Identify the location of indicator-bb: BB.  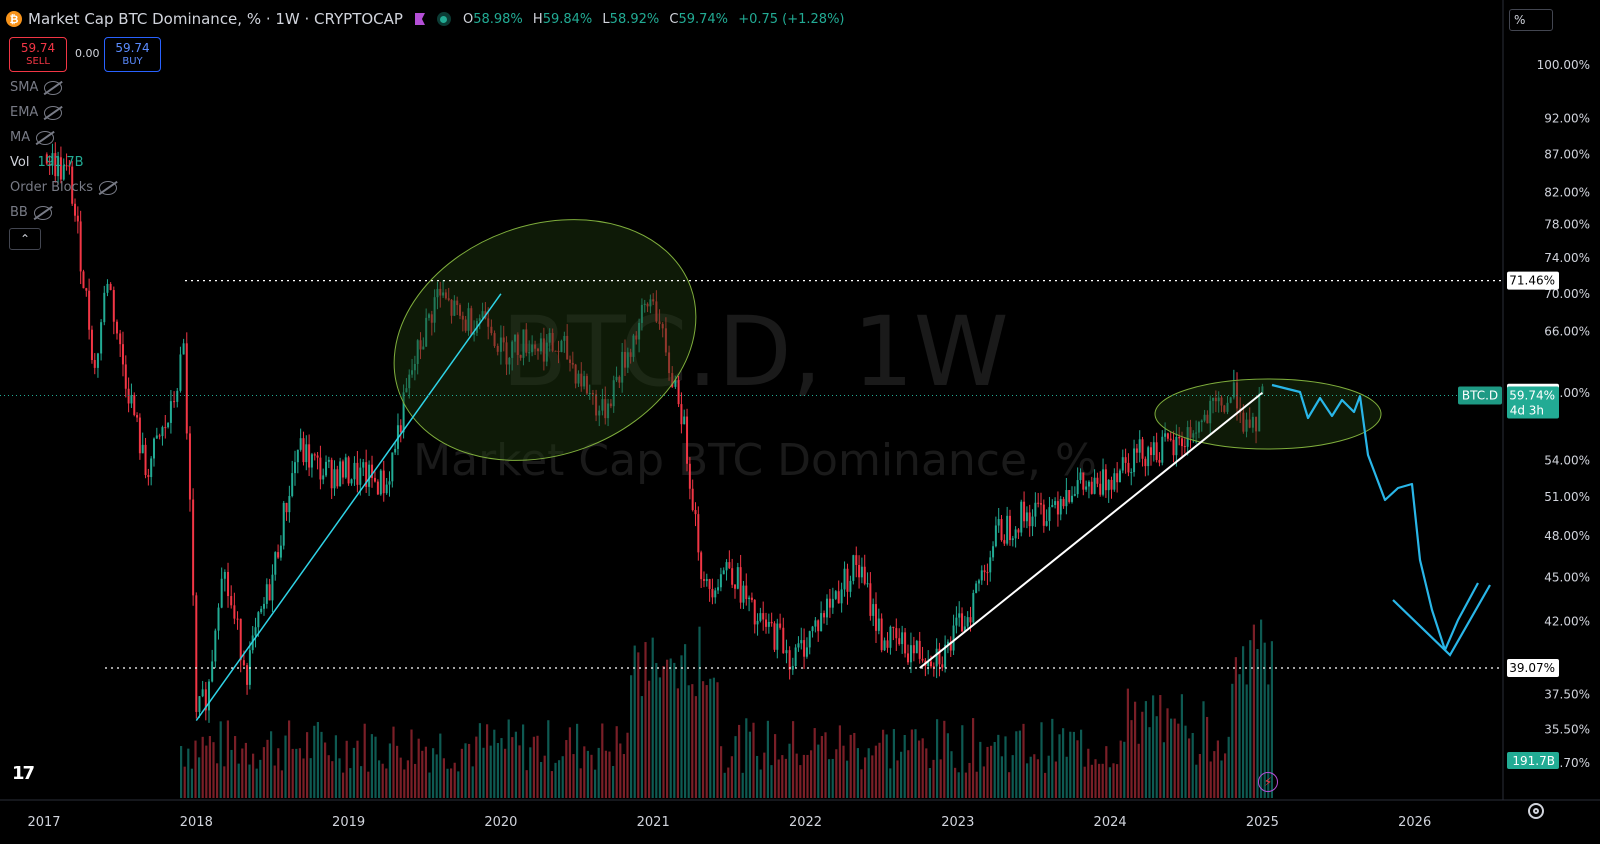
(31, 212).